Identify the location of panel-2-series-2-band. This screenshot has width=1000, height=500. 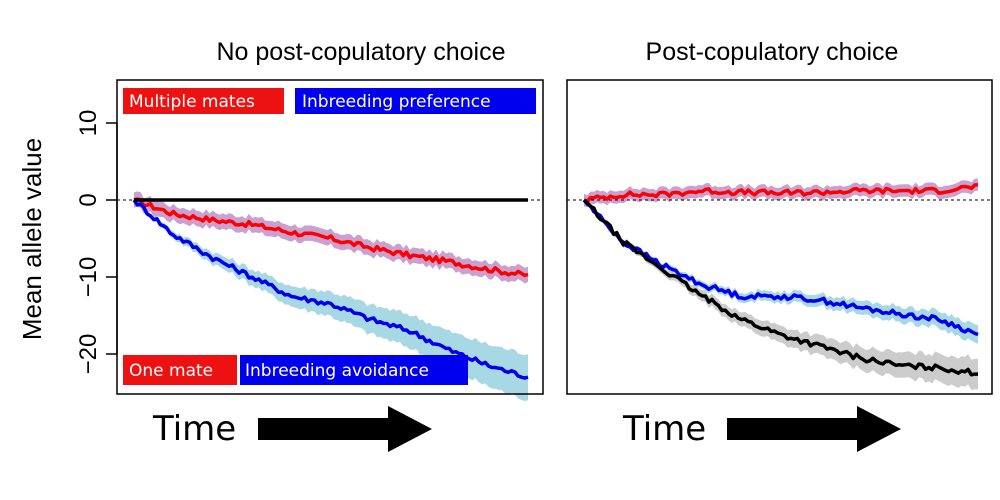
(781, 271).